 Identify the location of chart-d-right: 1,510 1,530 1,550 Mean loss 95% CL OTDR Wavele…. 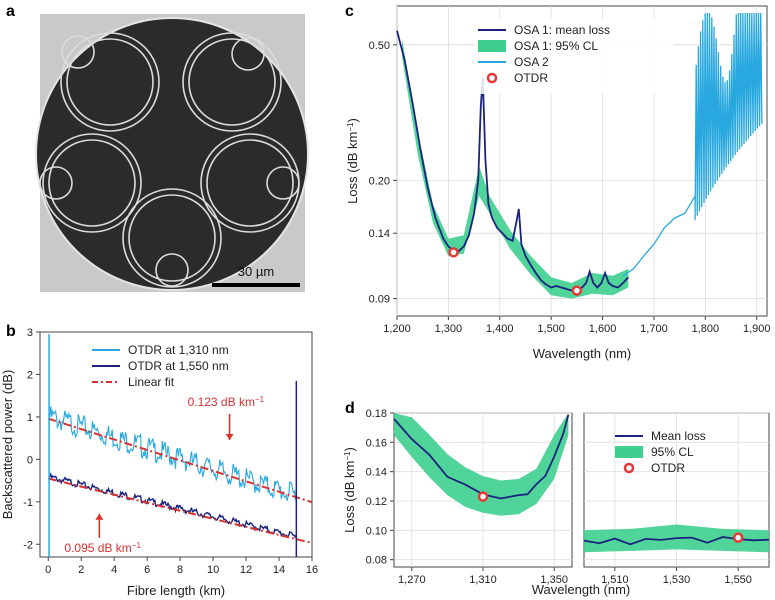
(651, 504).